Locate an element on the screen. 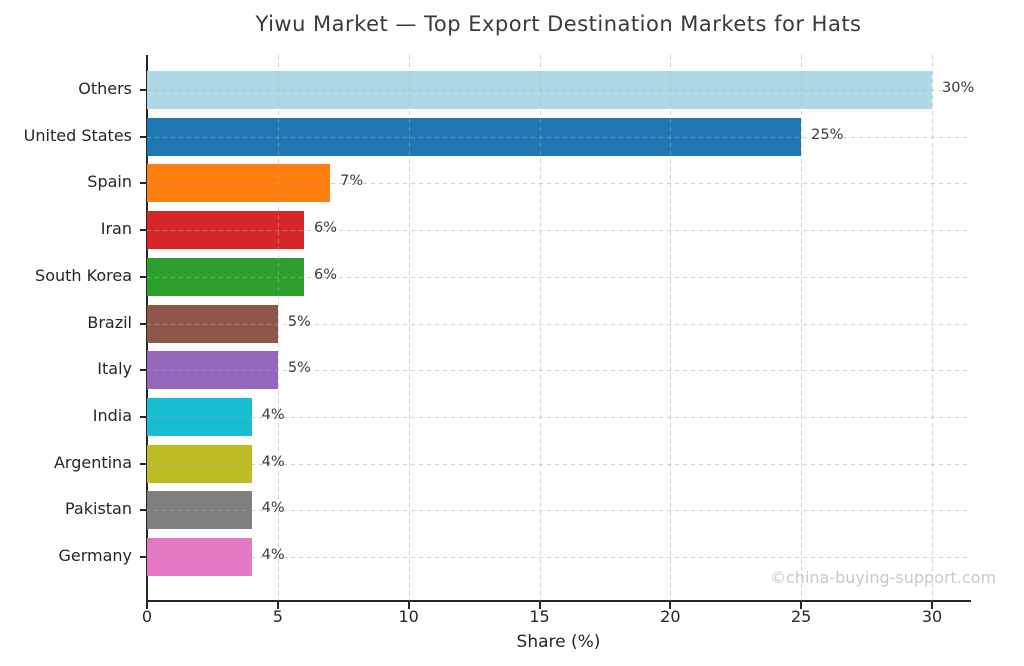 The width and height of the screenshot is (1024, 666). x-tick-label: 10 is located at coordinates (408, 616).